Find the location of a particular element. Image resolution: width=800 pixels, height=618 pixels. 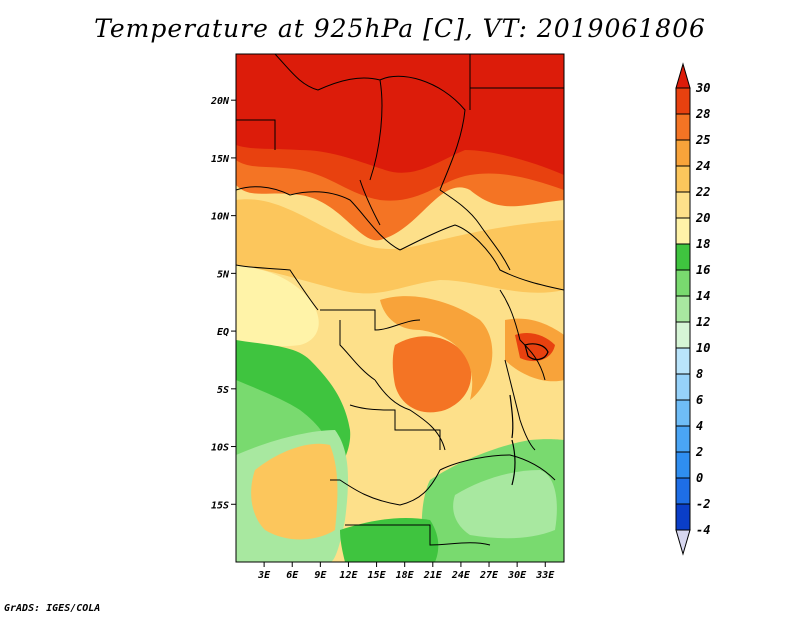

colorbar-label: 30 is located at coordinates (702, 88).